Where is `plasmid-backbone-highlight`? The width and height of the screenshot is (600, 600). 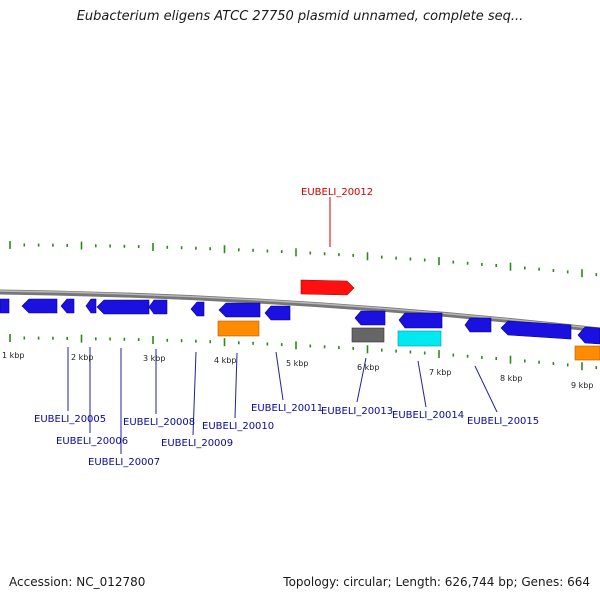
plasmid-backbone-highlight is located at coordinates (300, 310).